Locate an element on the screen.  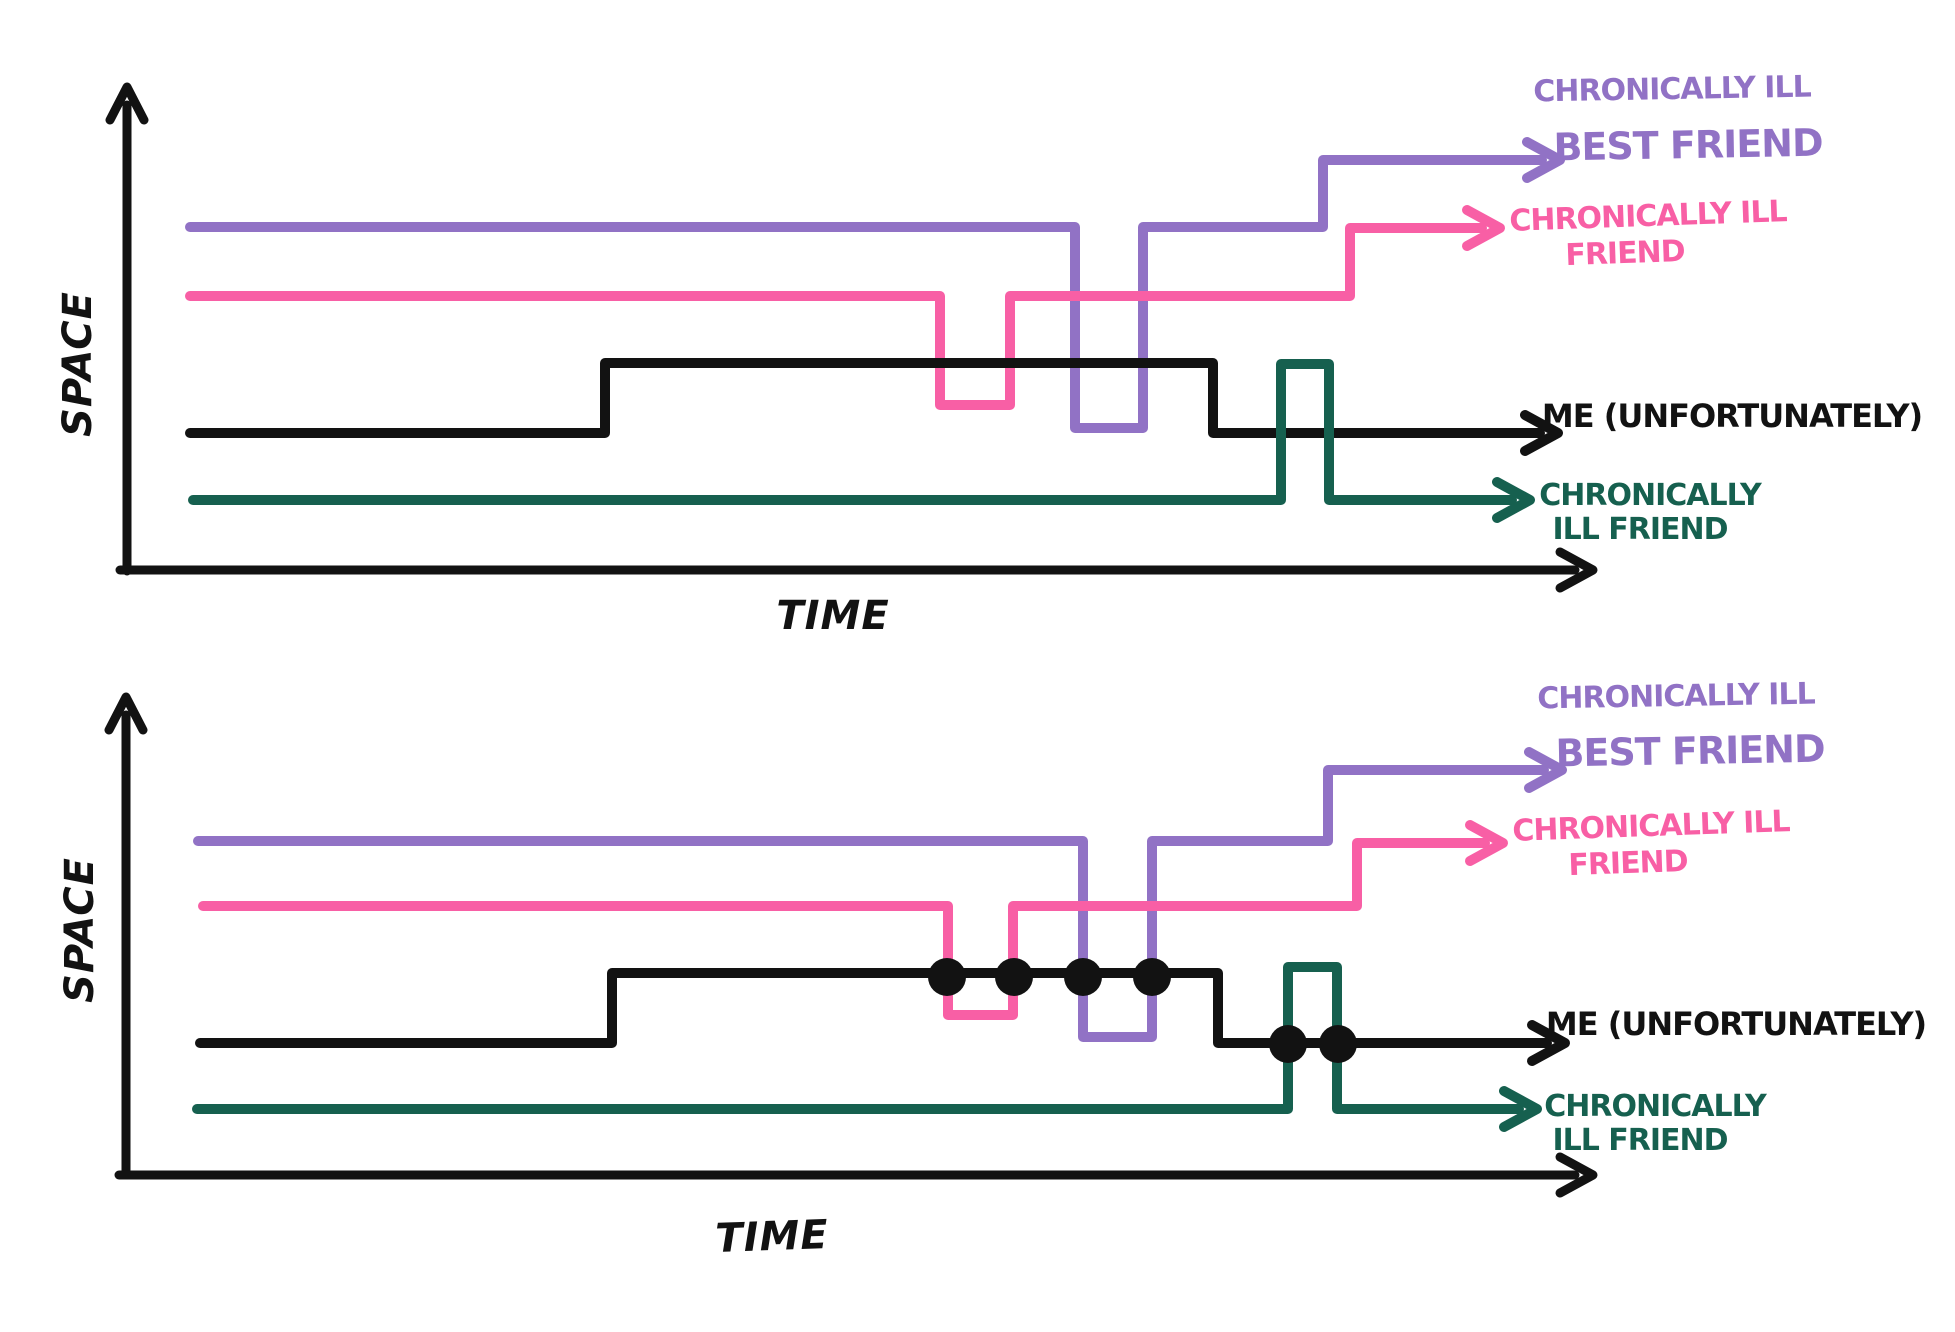
bottom-space-axis-label: SPACE is located at coordinates (80, 930).